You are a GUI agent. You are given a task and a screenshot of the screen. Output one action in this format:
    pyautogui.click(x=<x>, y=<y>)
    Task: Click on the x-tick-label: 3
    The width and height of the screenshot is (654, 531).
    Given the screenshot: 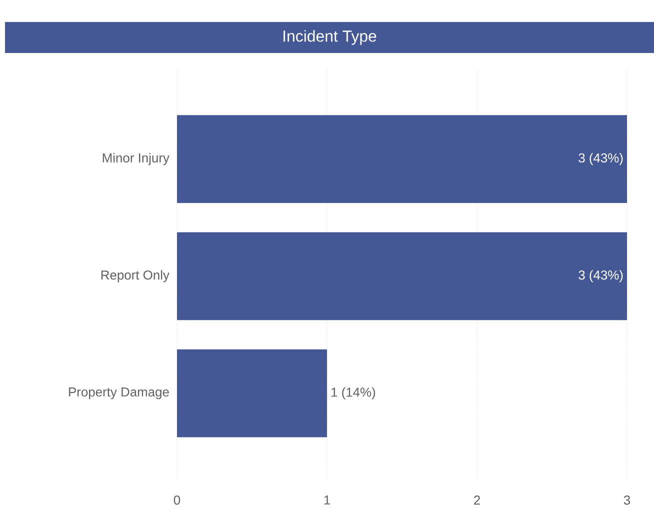 What is the action you would take?
    pyautogui.click(x=627, y=500)
    